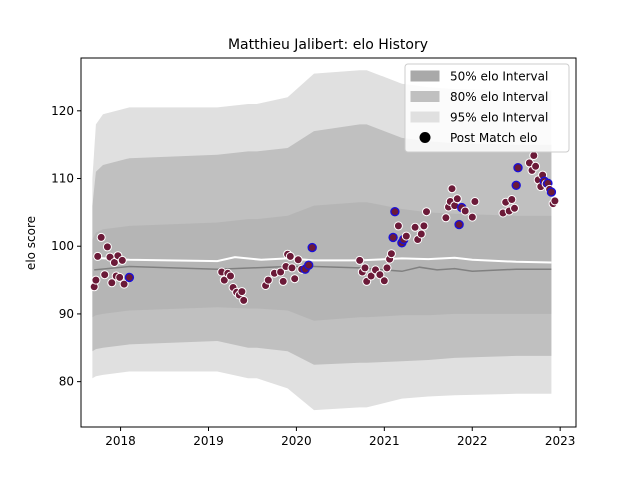  What do you see at coordinates (296, 441) in the screenshot?
I see `x-tick-label: 2020` at bounding box center [296, 441].